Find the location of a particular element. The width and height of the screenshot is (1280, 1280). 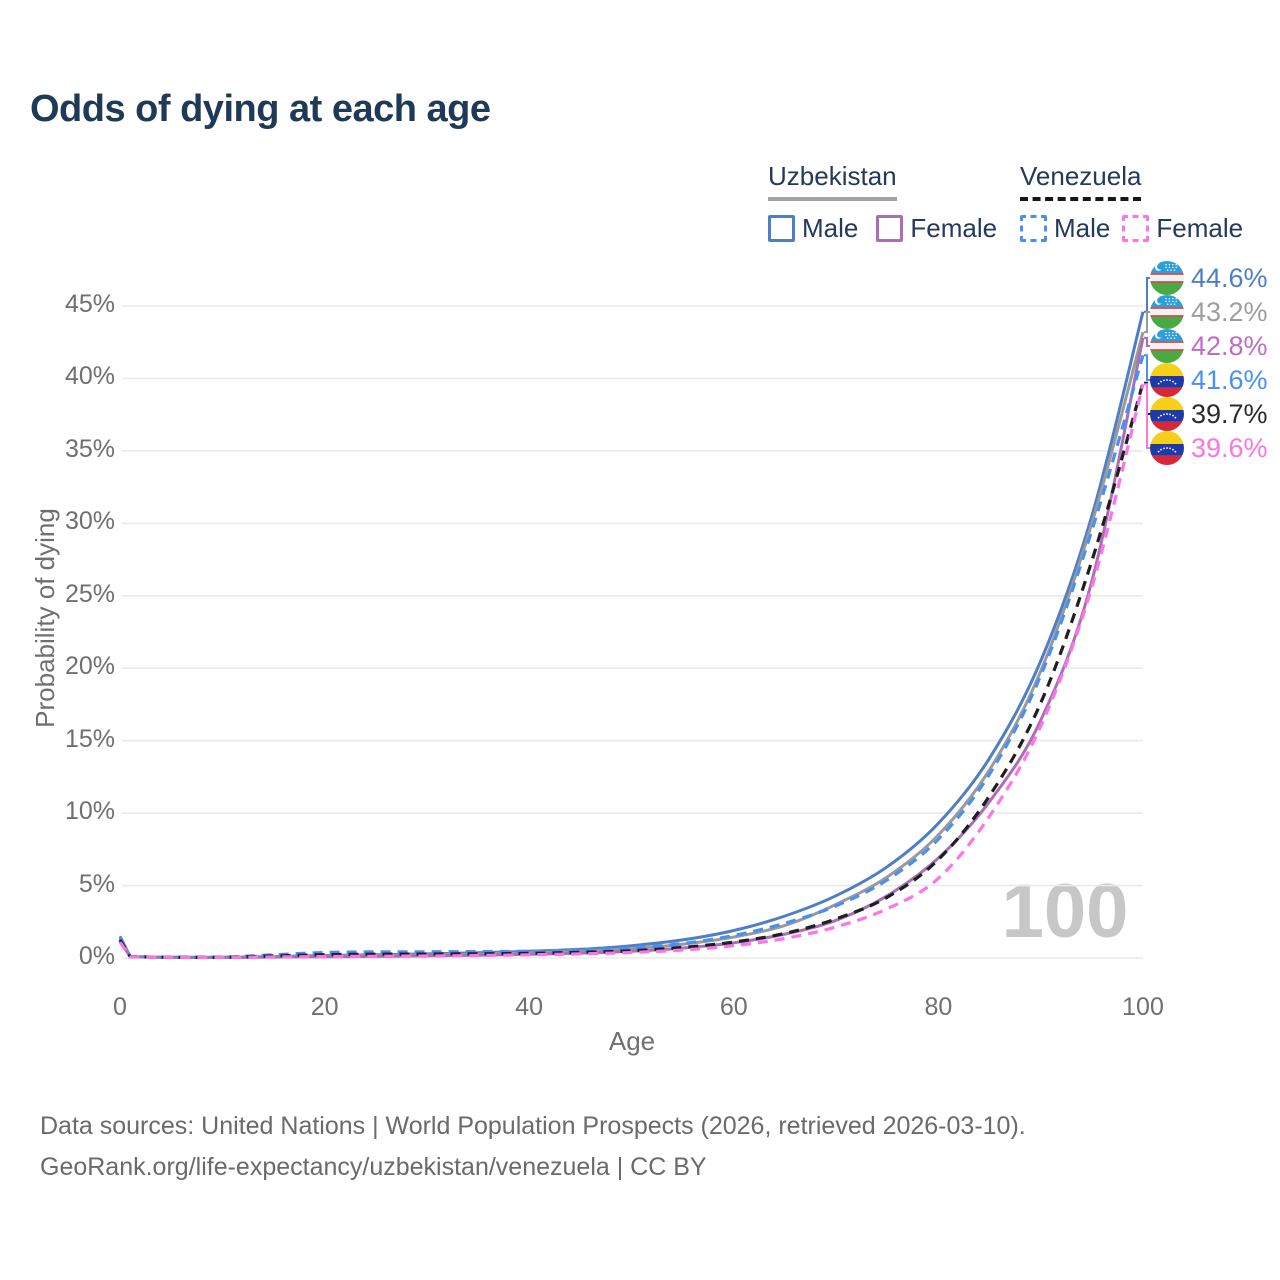

series-end-label-venezuela-male: 41.6% is located at coordinates (1209, 380).